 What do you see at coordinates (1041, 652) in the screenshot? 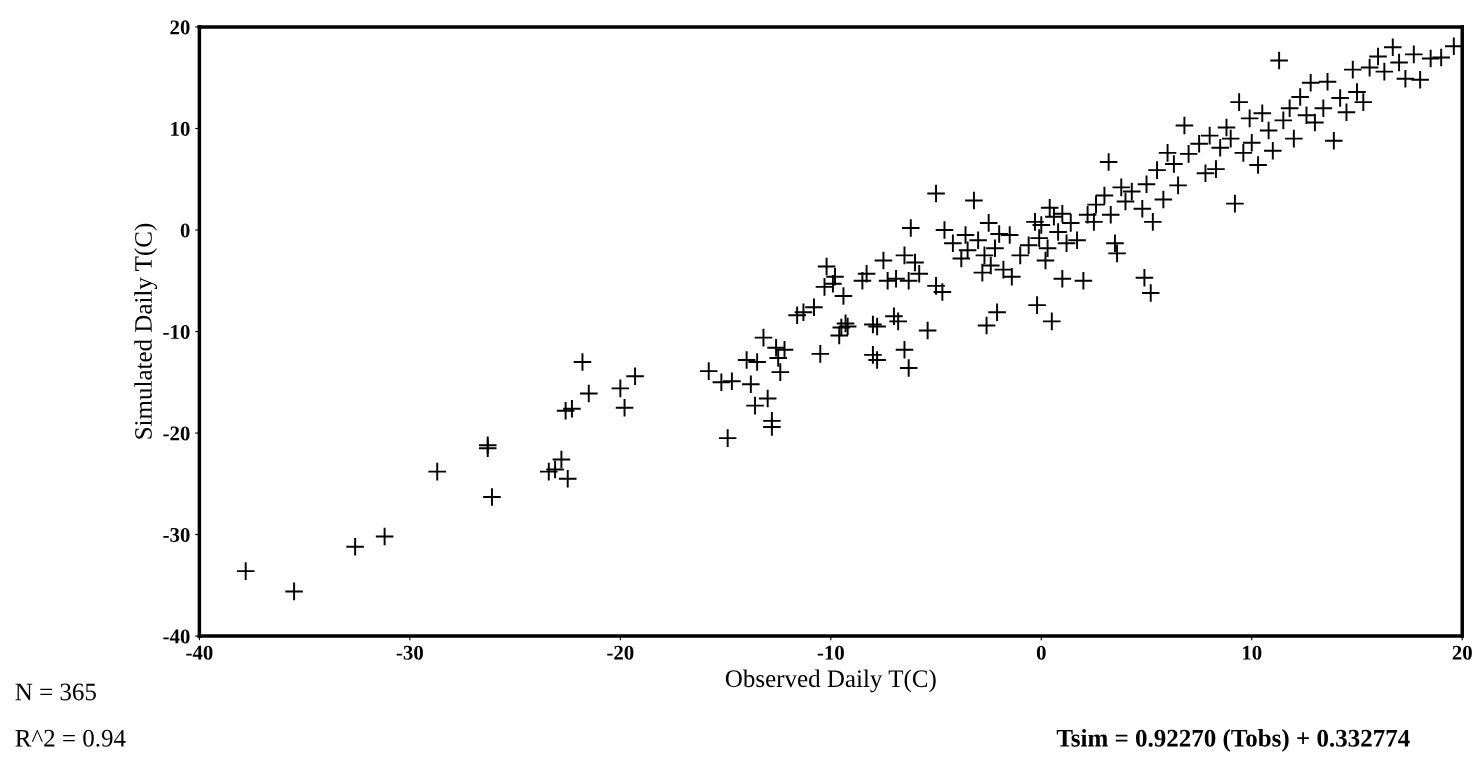
I see `x-tick-label: 0` at bounding box center [1041, 652].